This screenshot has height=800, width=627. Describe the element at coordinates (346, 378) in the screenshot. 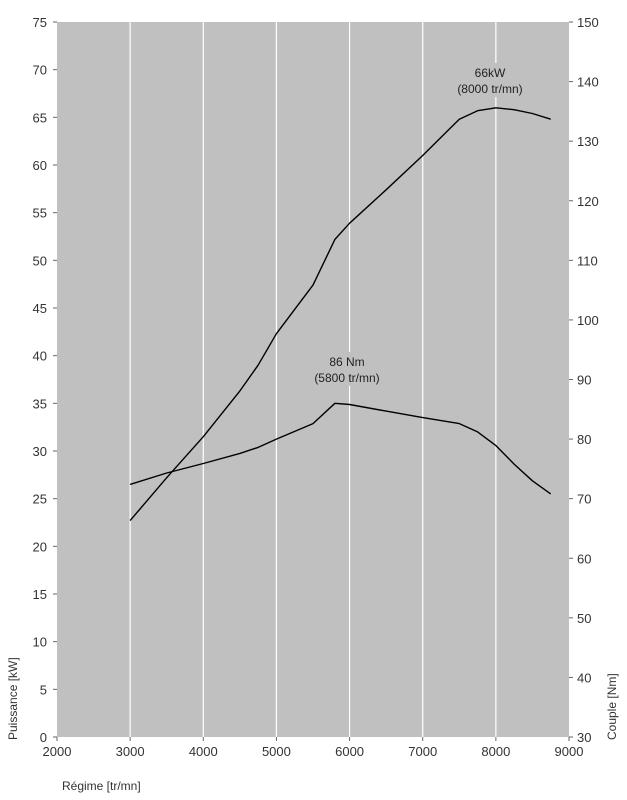

I see `torque-peak-rpm-label: (5800 tr/mn)` at that location.